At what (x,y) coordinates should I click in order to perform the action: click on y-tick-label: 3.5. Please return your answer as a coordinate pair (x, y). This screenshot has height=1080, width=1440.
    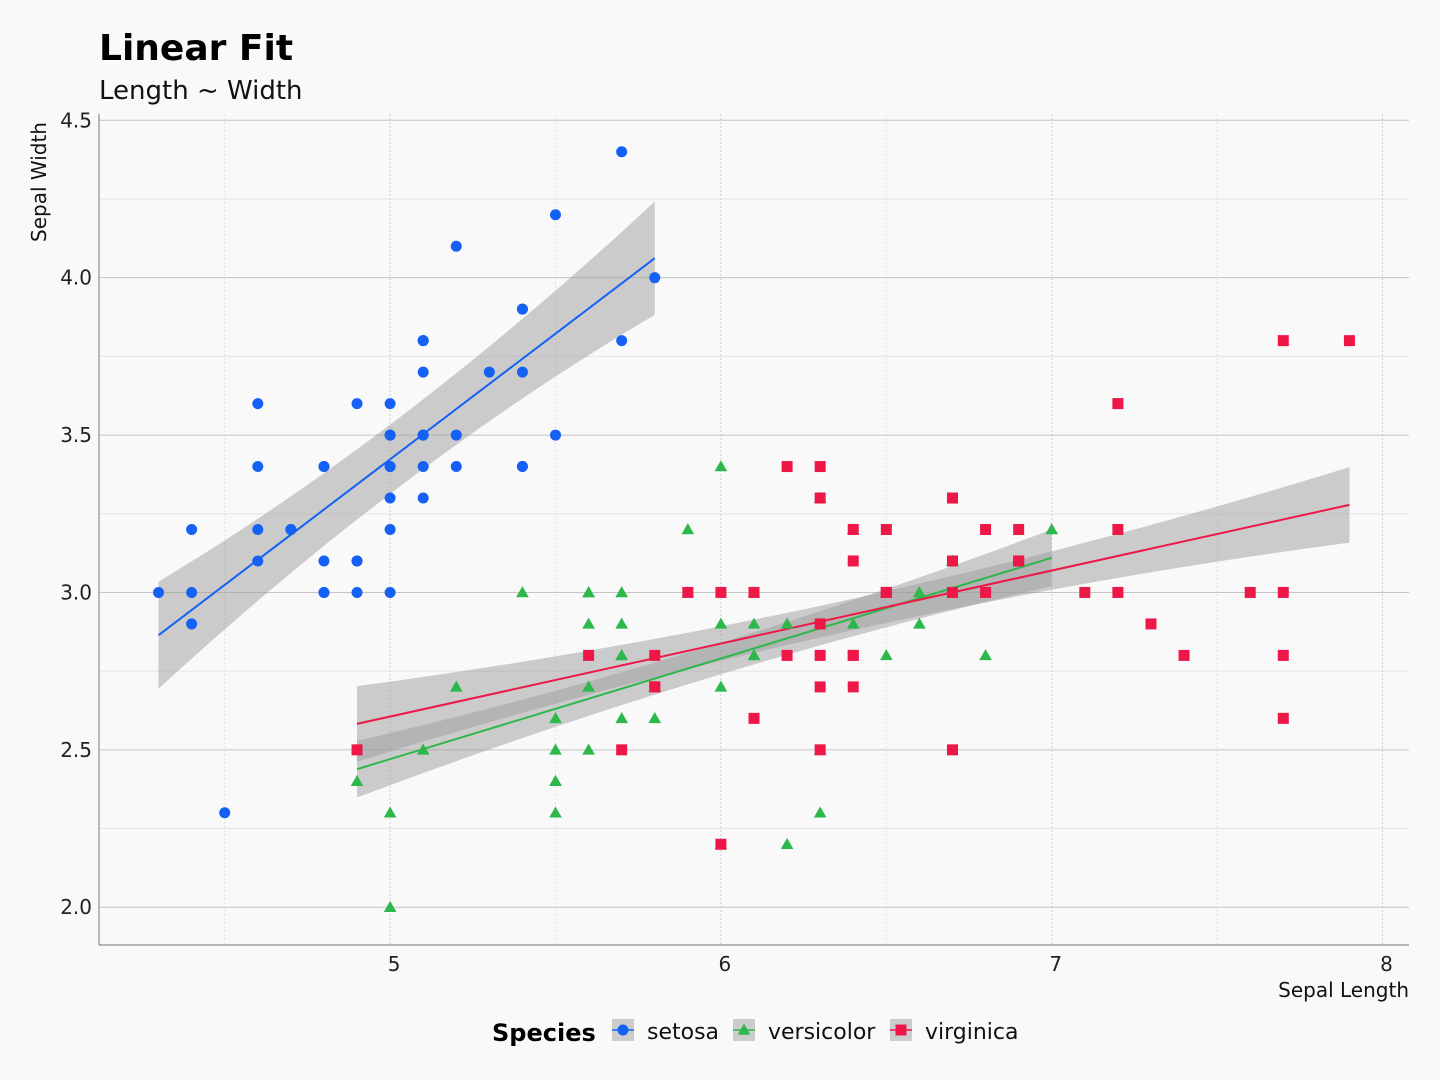
    Looking at the image, I should click on (76, 435).